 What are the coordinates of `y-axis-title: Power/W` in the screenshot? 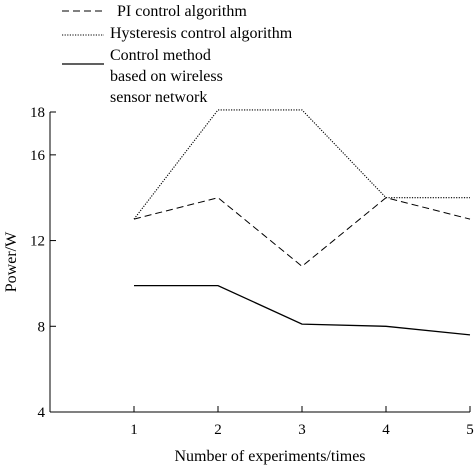 It's located at (11, 261).